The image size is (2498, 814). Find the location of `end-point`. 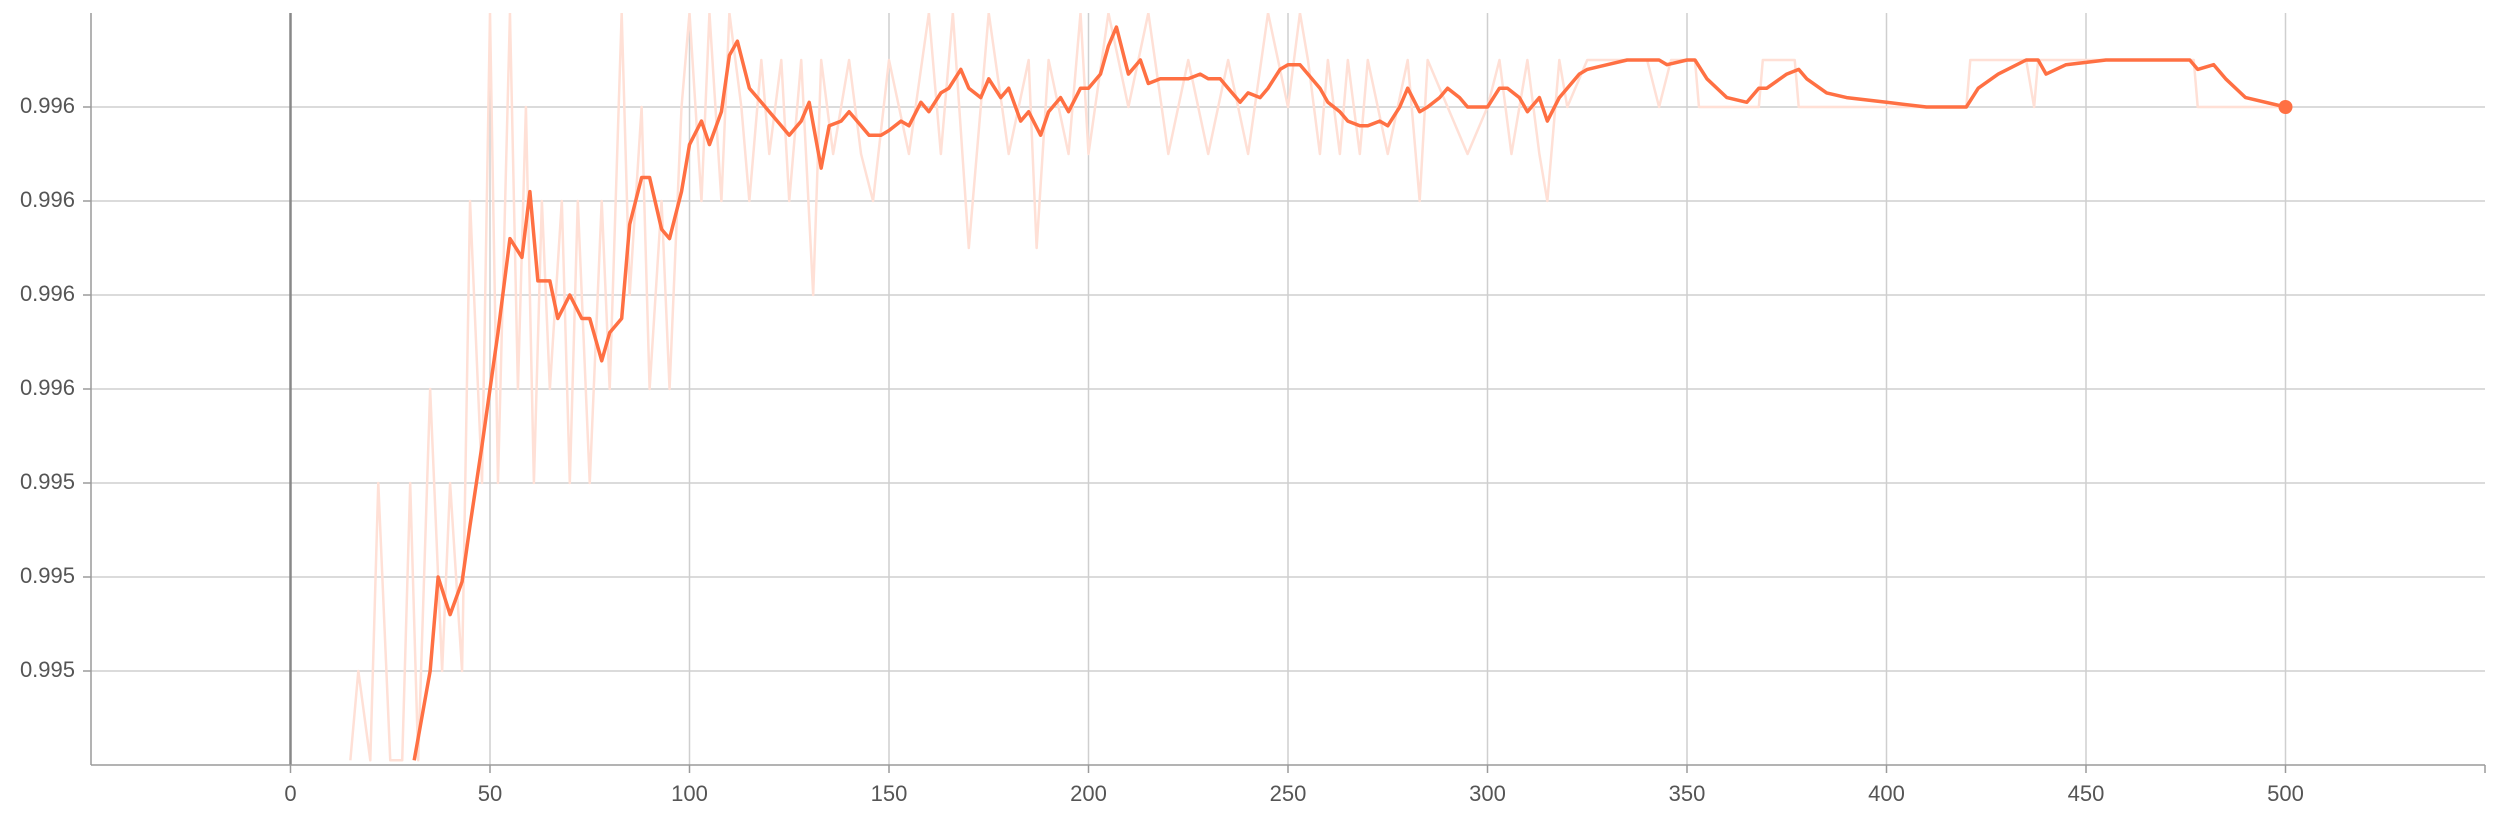

end-point is located at coordinates (2285, 107).